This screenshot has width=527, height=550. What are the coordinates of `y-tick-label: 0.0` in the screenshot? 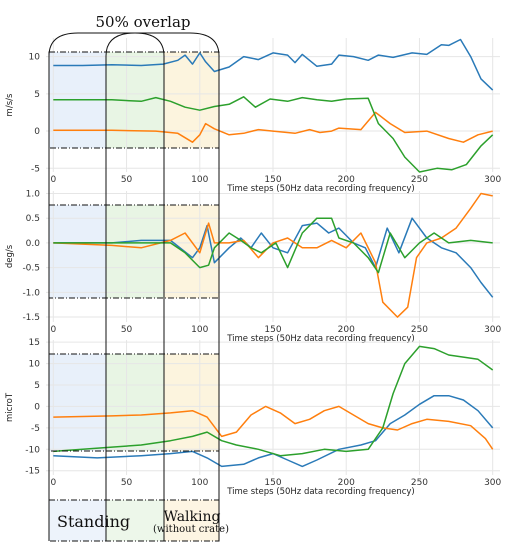 It's located at (33, 244).